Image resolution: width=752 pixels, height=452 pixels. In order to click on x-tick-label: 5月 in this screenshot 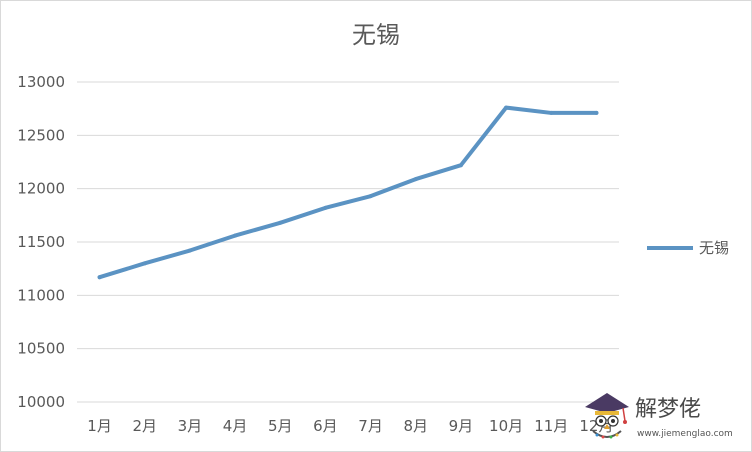, I will do `click(280, 426)`.